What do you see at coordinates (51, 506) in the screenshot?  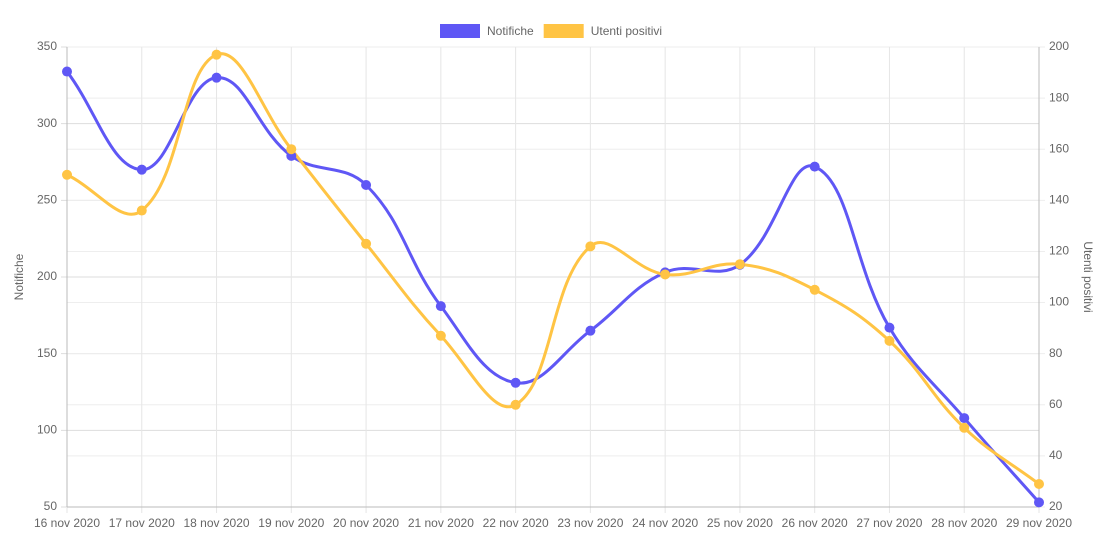 I see `y-tick-label: 50` at bounding box center [51, 506].